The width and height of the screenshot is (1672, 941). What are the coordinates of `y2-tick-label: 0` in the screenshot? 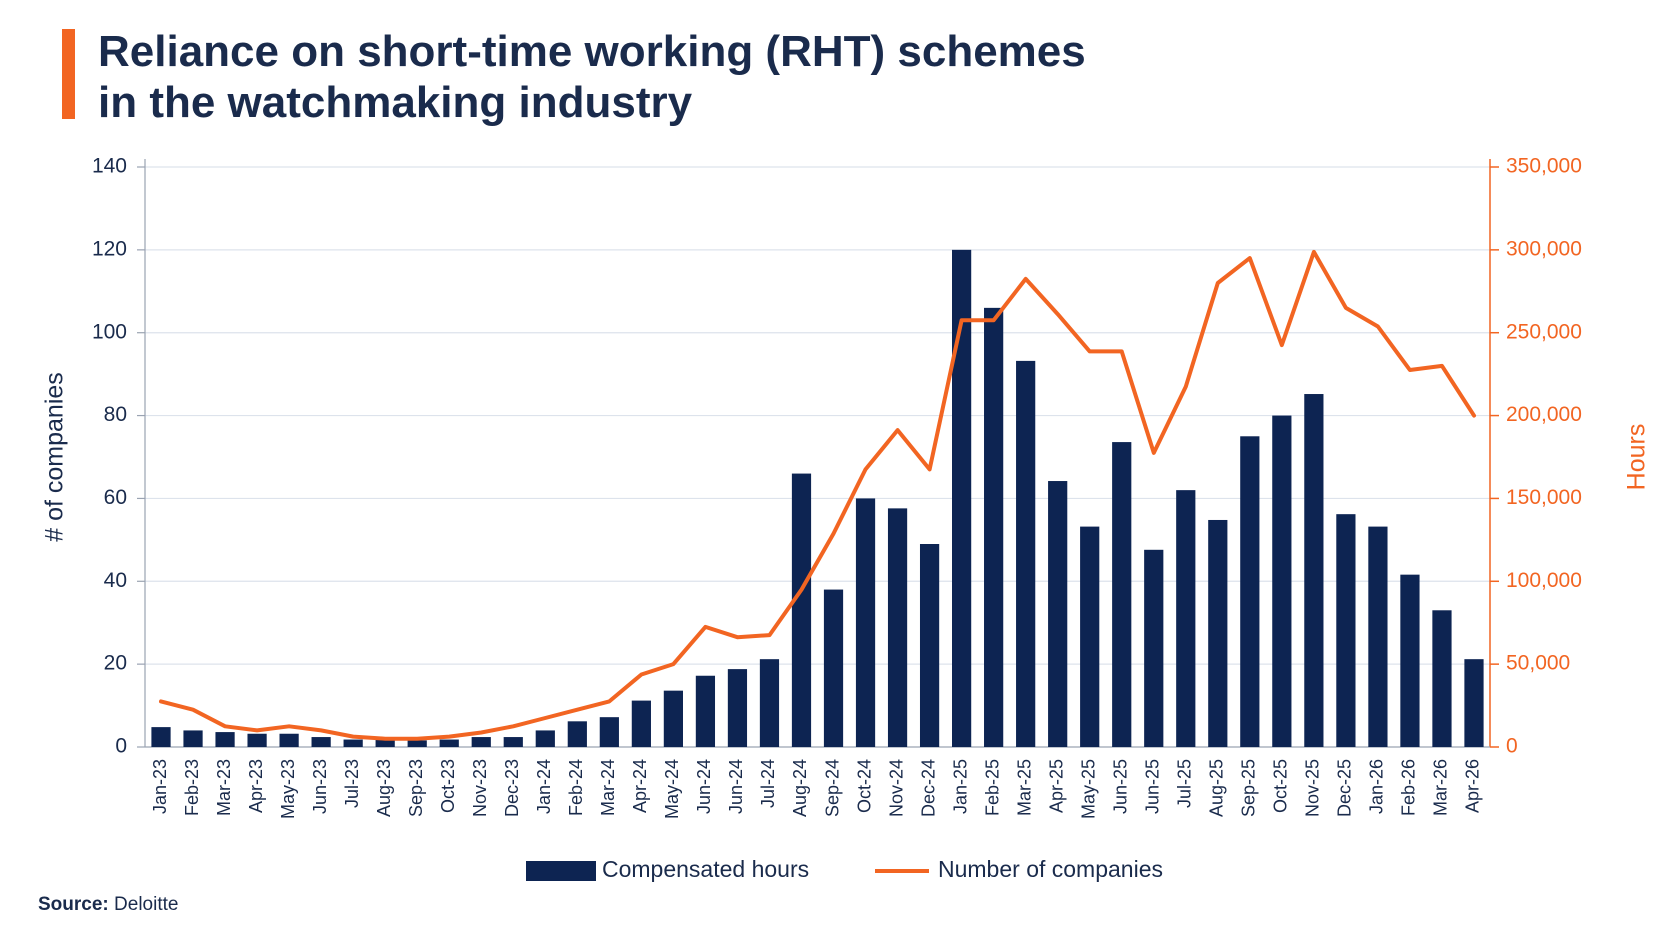 It's located at (1512, 746).